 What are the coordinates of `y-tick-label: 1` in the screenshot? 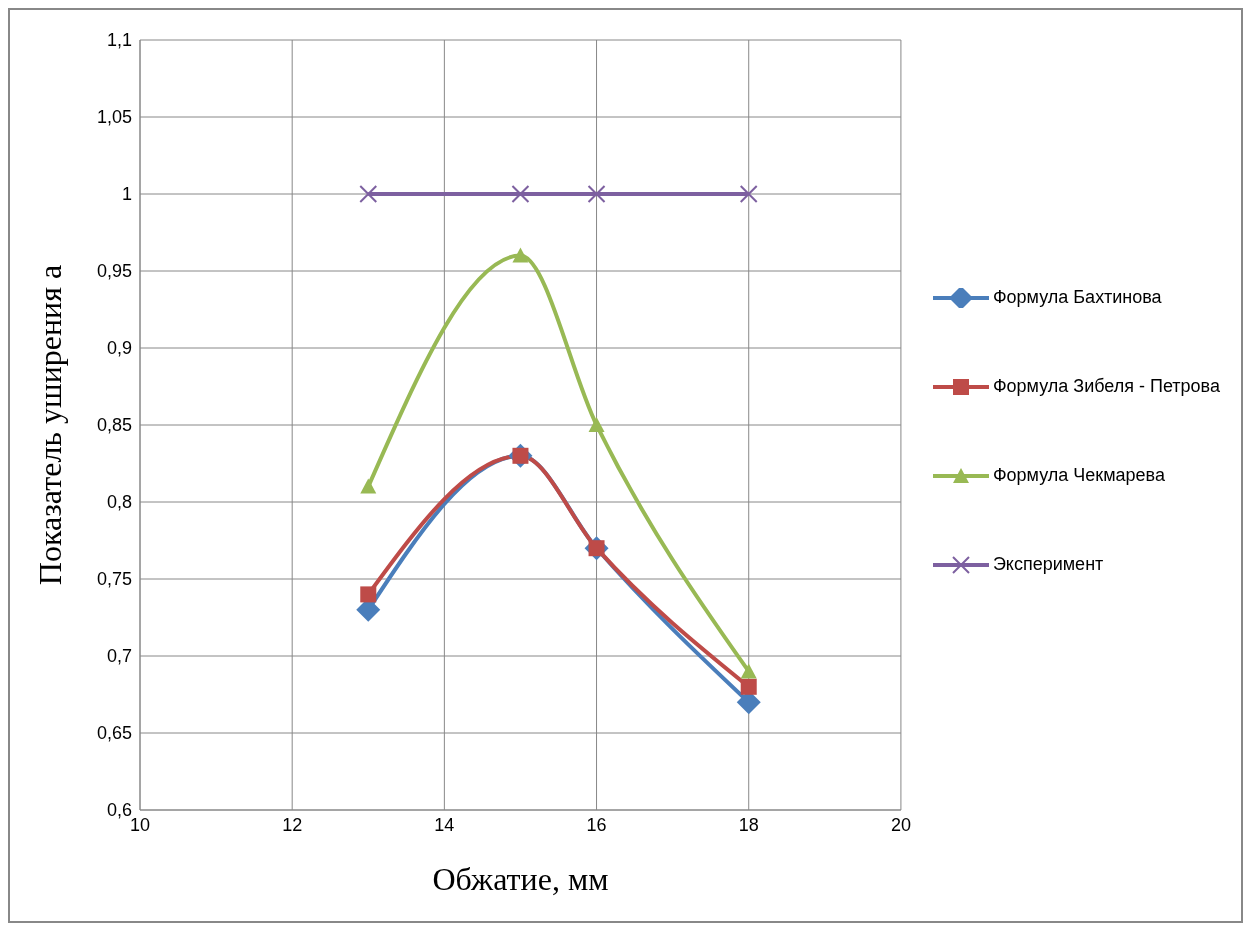 It's located at (126, 194).